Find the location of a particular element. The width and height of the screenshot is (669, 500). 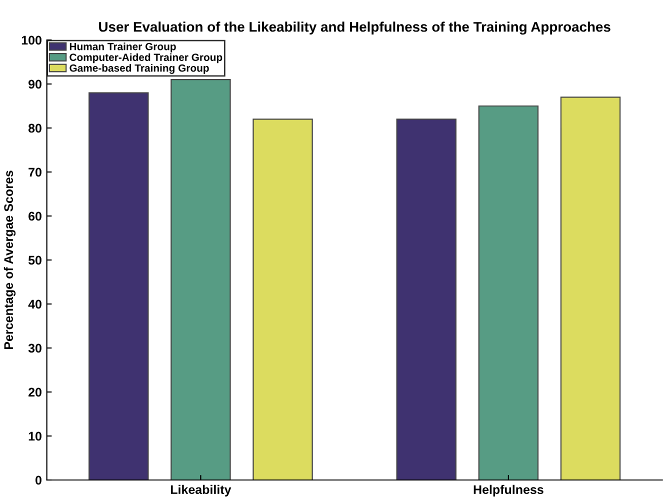

y-tick-label: 20 is located at coordinates (35, 392).